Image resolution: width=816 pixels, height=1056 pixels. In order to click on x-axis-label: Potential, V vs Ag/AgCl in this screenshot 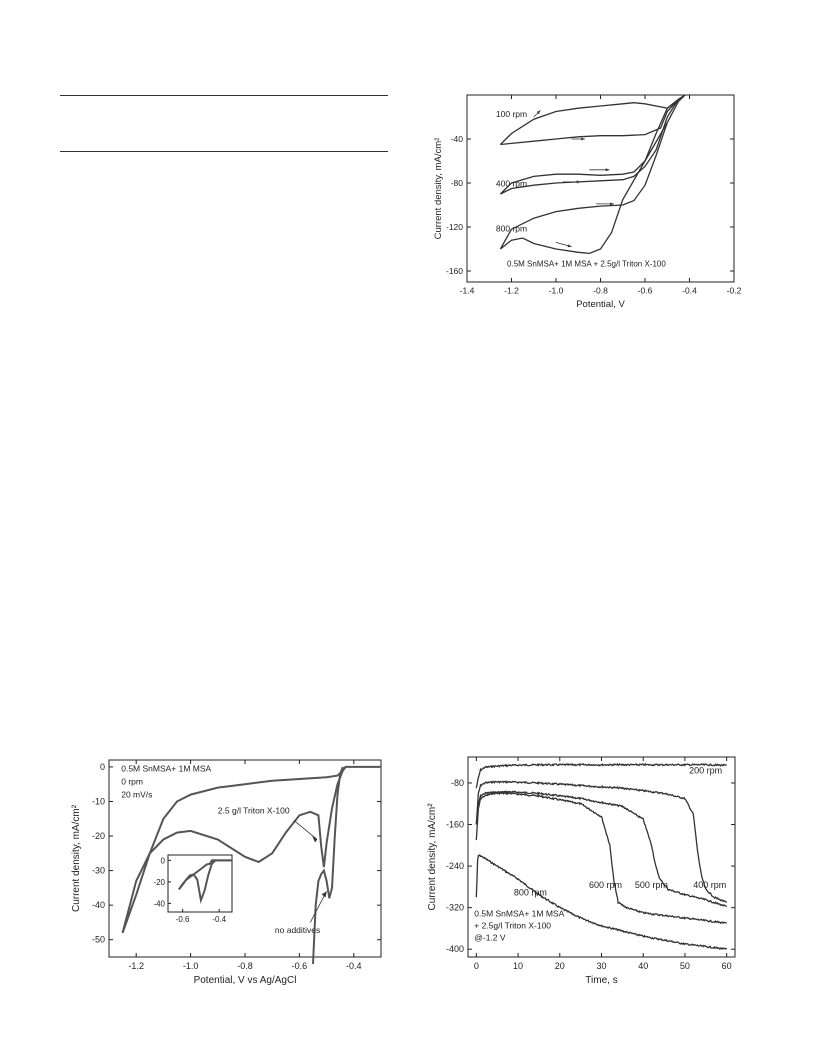, I will do `click(245, 980)`.